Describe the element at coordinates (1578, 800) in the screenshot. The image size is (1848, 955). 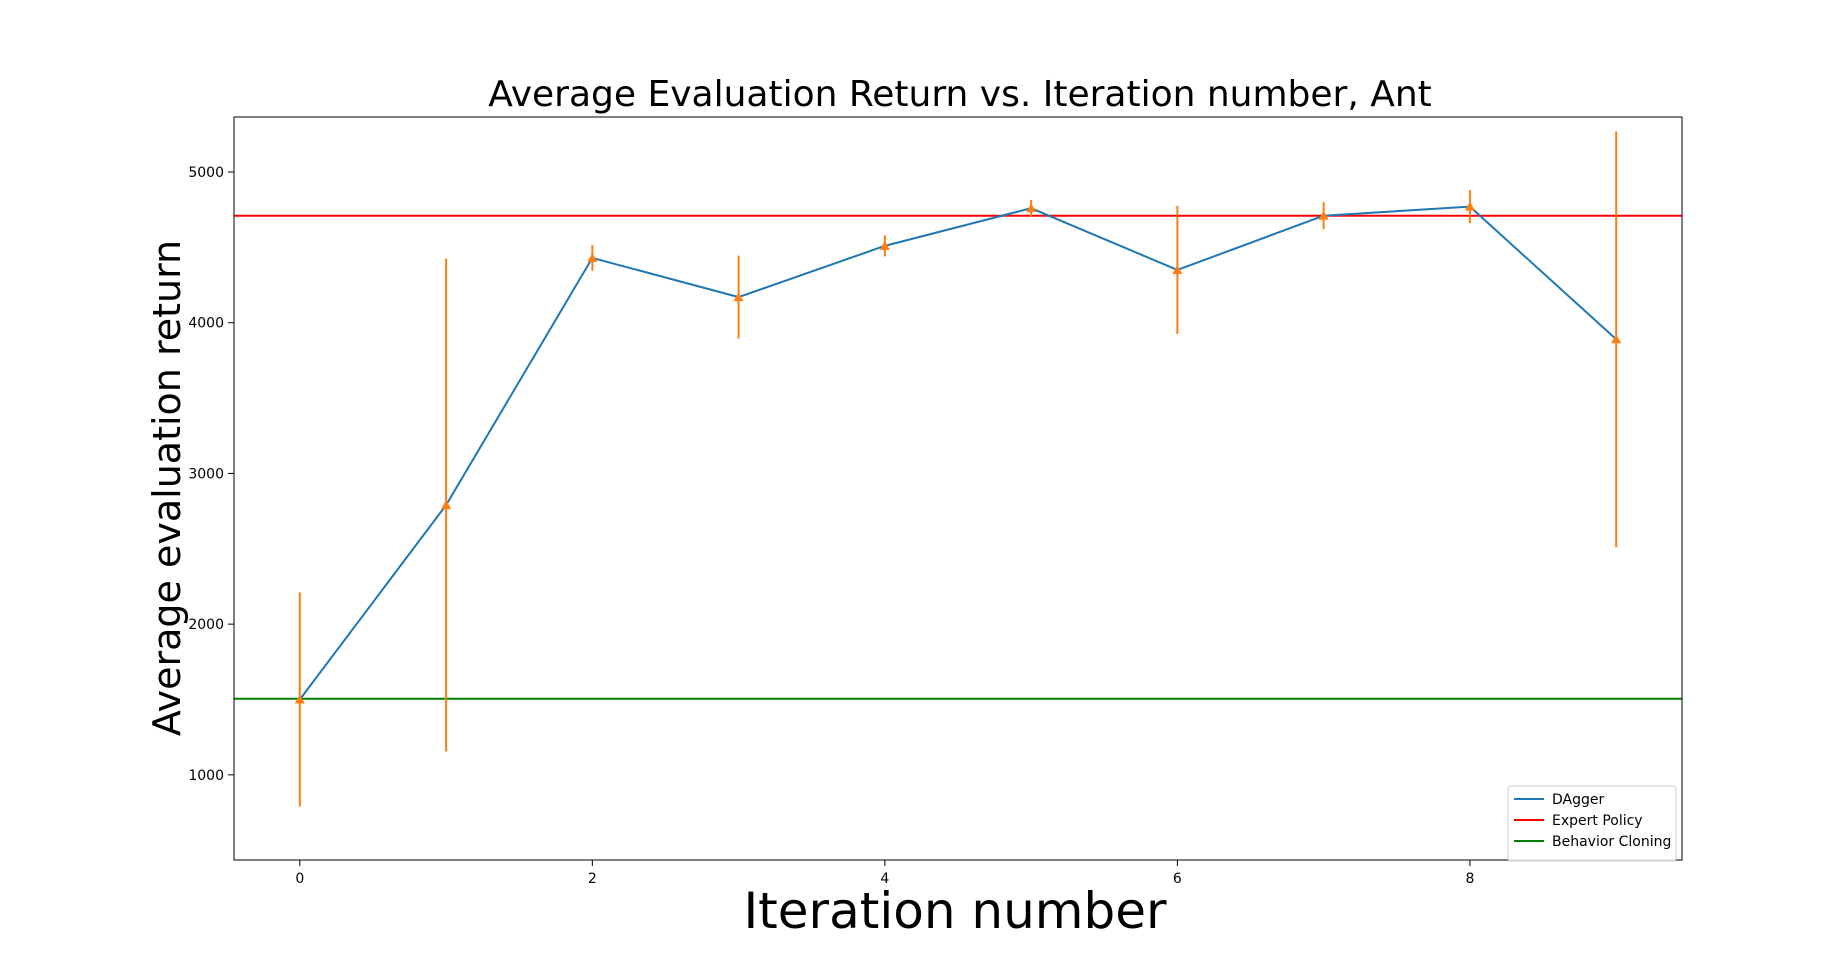
I see `legend-label: DAgger` at that location.